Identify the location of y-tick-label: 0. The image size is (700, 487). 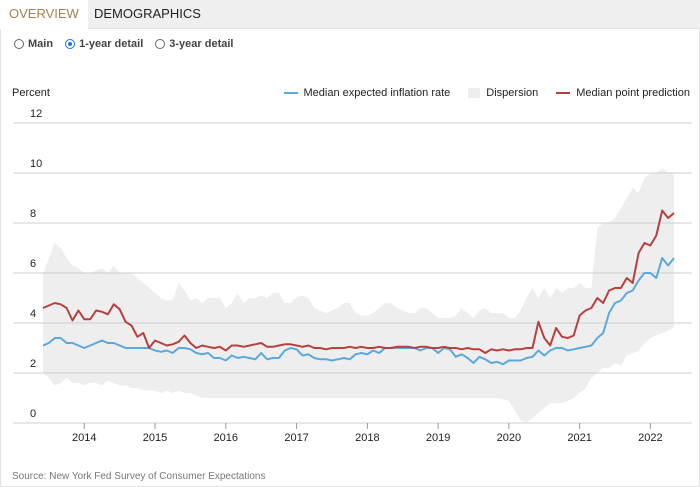
(33, 414).